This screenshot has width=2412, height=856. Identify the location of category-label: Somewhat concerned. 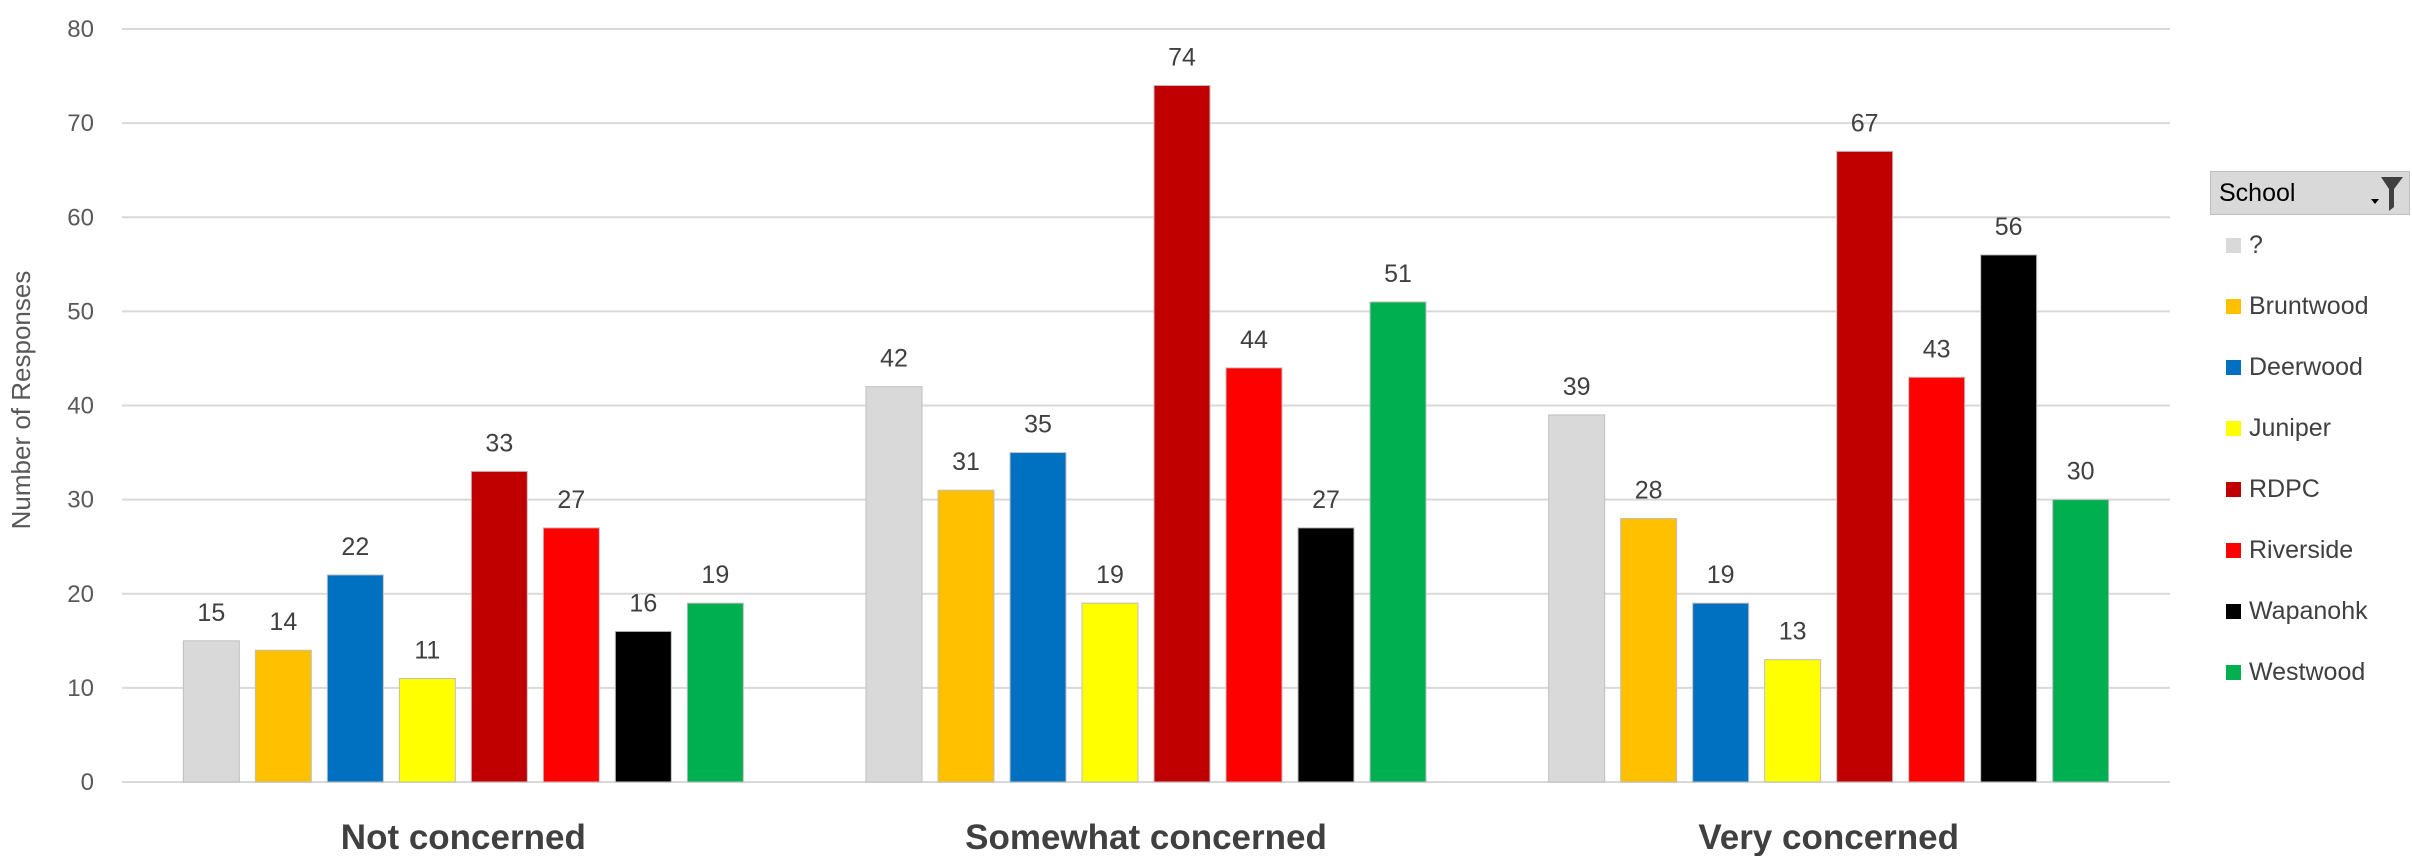
(1146, 837).